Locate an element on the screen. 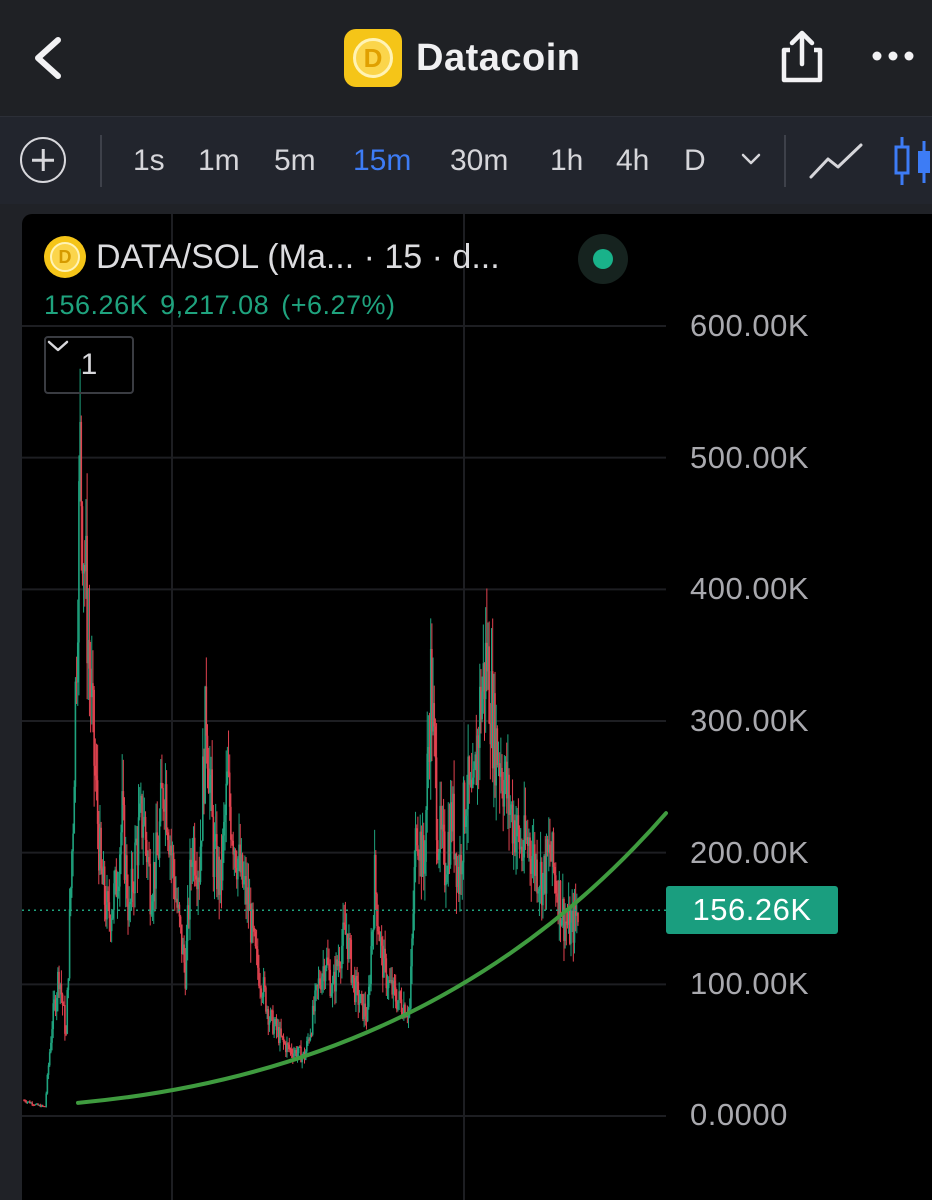  tab-timeframe-1m: 1m is located at coordinates (219, 160).